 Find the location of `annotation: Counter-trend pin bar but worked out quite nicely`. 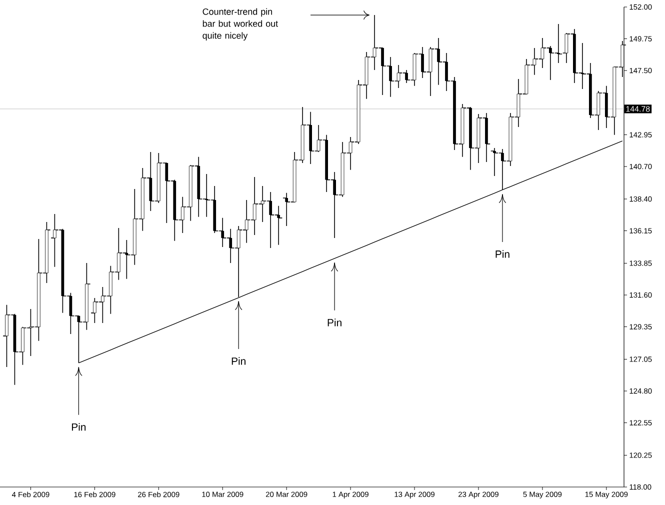

annotation: Counter-trend pin bar but worked out quite nicely is located at coordinates (240, 24).